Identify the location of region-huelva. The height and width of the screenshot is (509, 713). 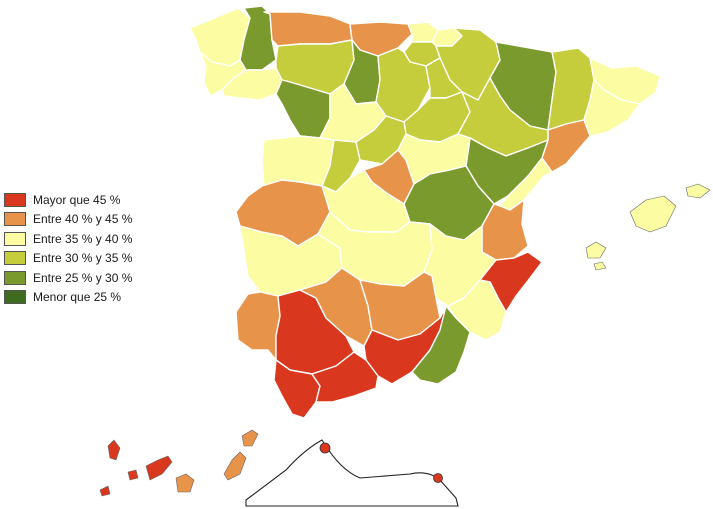
(258, 326).